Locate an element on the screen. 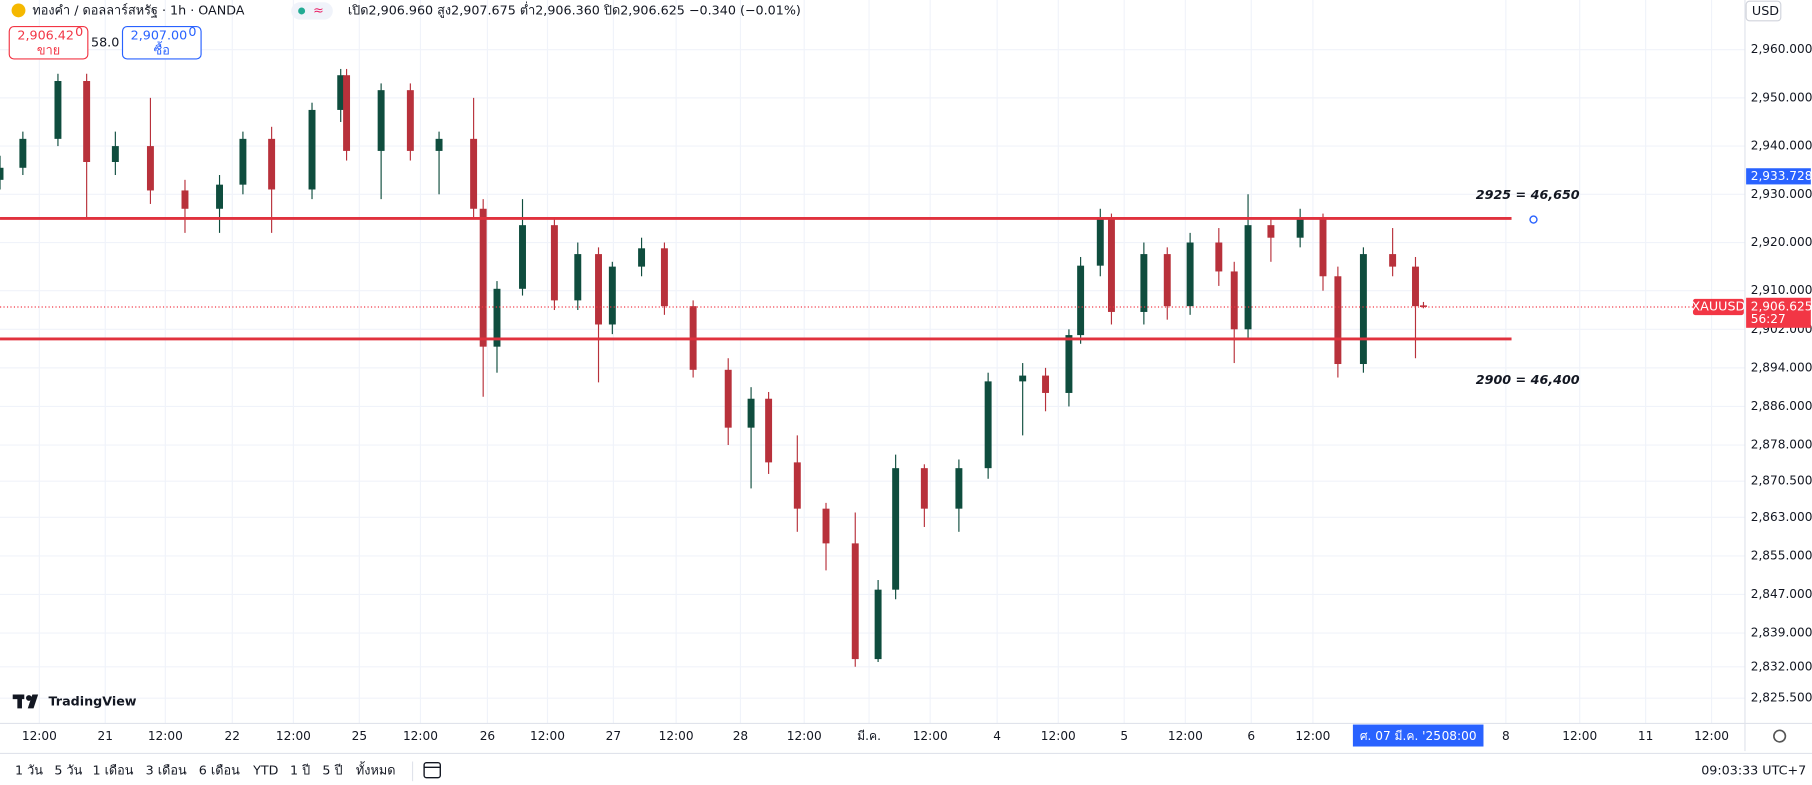 The height and width of the screenshot is (785, 1812). logo: TradingView is located at coordinates (93, 701).